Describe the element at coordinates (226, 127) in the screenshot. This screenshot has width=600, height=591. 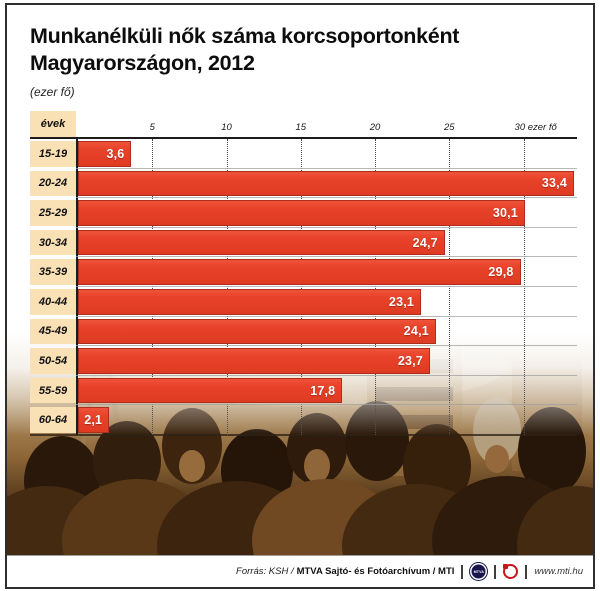
I see `x-tick-label: 10` at that location.